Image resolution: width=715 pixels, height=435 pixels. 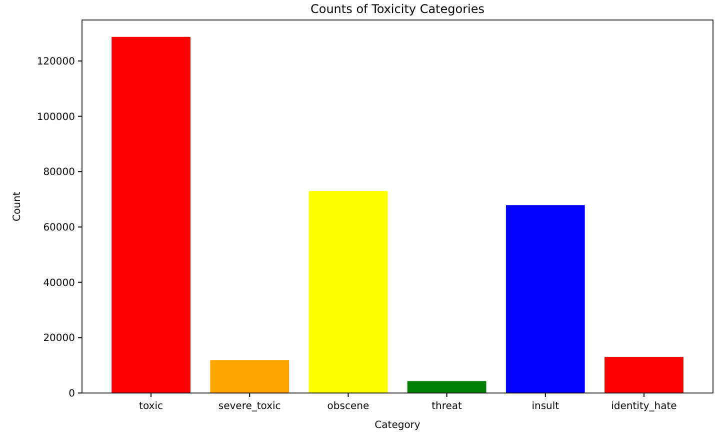 I want to click on y-tick-label: 60000, so click(x=59, y=228).